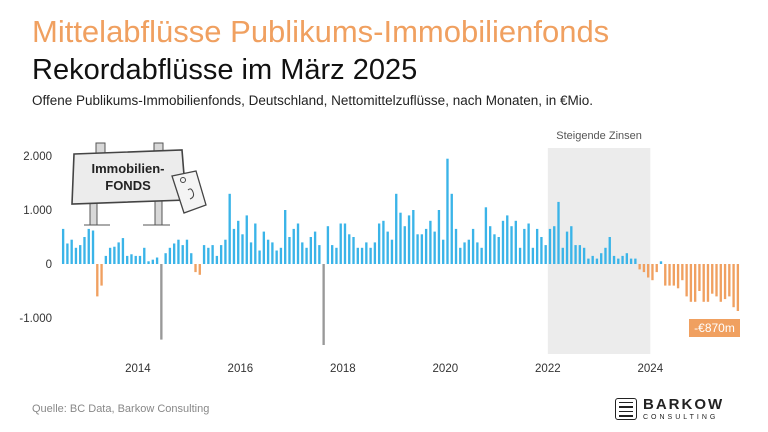 The height and width of the screenshot is (432, 768). What do you see at coordinates (128, 185) in the screenshot?
I see `sign-text-line2: FONDS` at bounding box center [128, 185].